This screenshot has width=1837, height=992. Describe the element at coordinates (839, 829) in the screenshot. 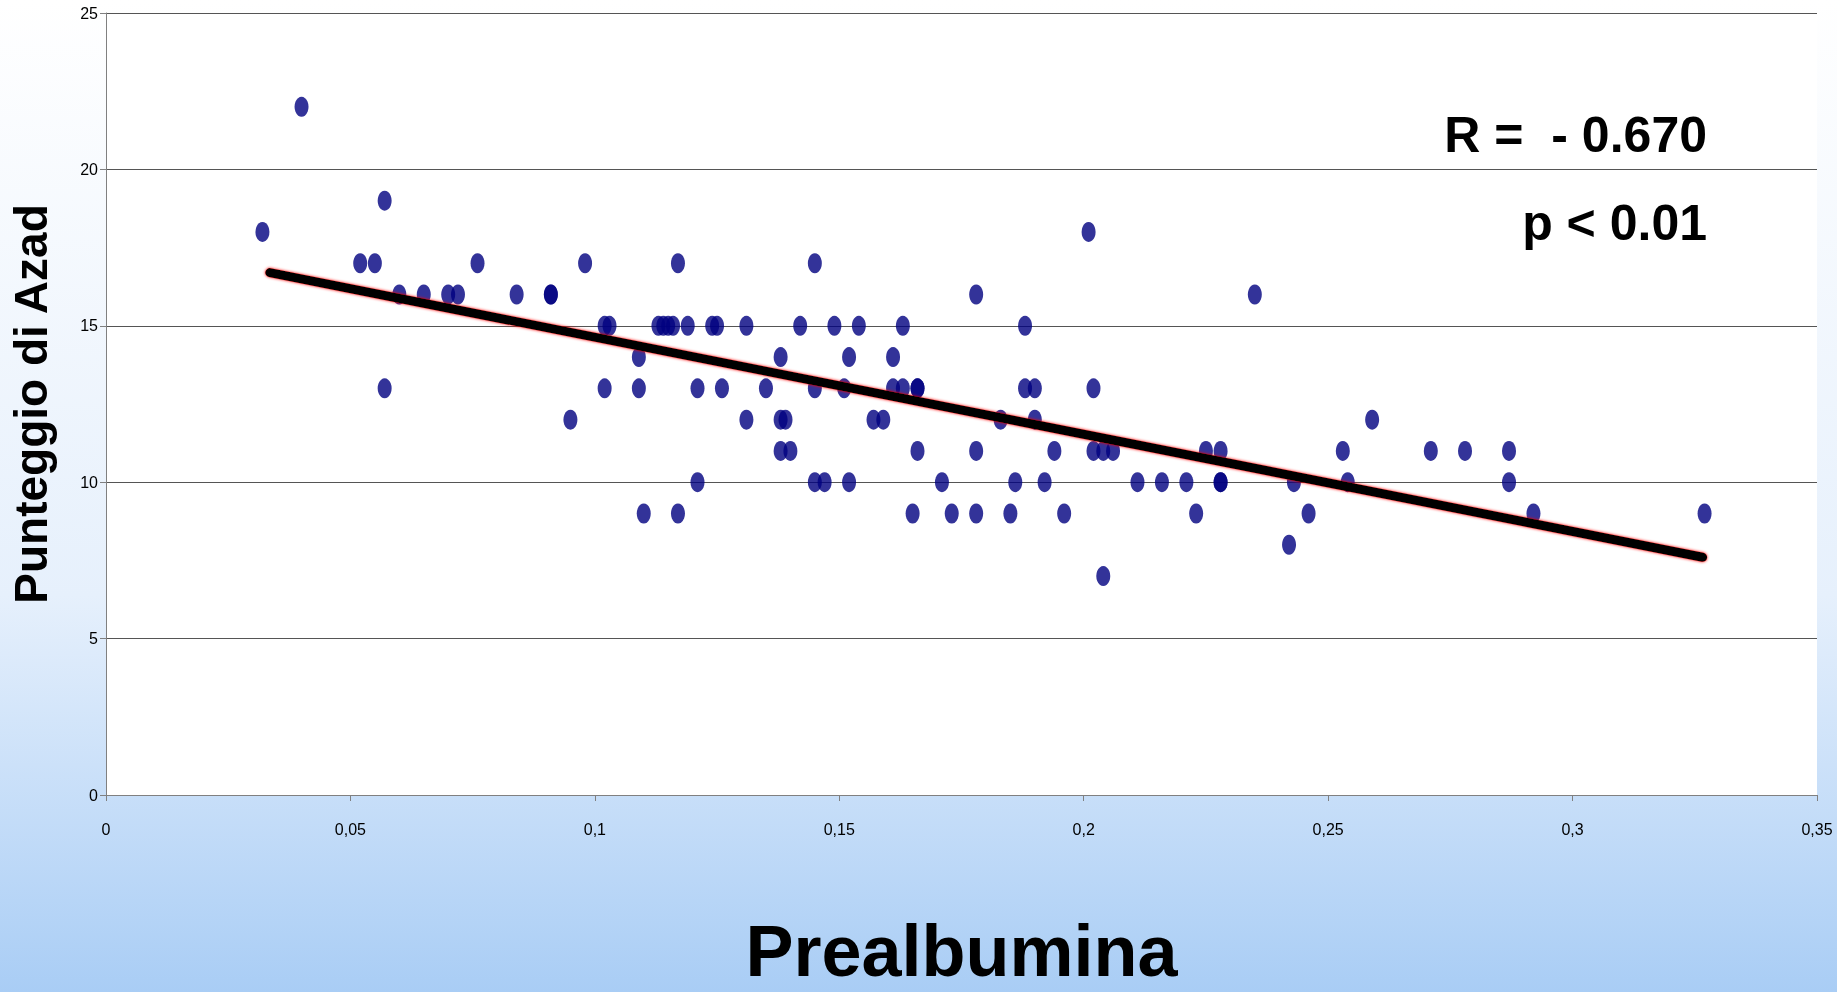

I see `x-tick-label: 0,15` at that location.